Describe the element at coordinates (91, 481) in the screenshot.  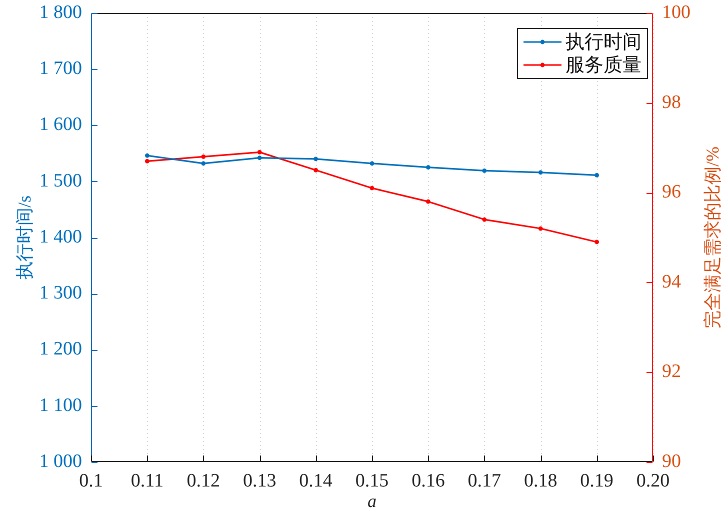
I see `x-tick-label: 0.1` at that location.